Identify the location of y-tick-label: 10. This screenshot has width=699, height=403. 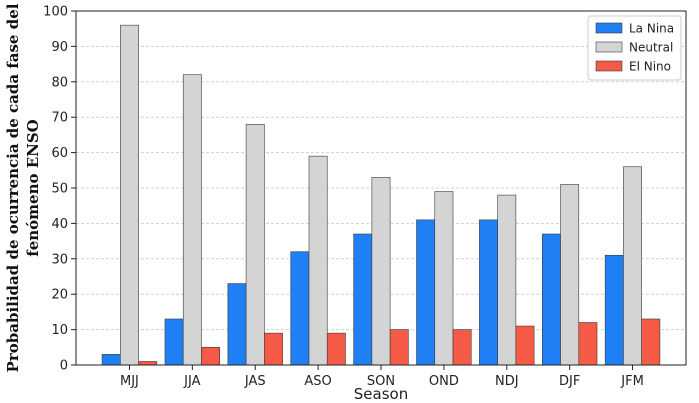
(59, 330).